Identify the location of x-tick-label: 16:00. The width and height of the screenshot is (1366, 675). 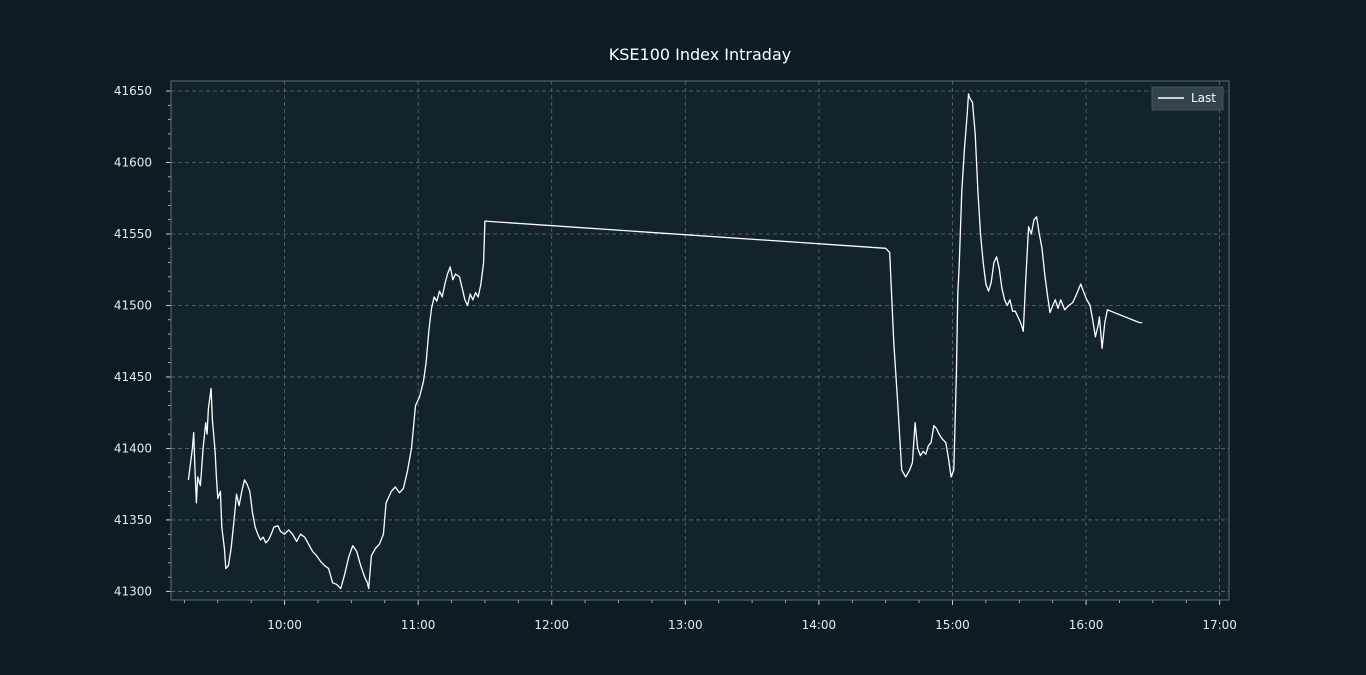
(1086, 625).